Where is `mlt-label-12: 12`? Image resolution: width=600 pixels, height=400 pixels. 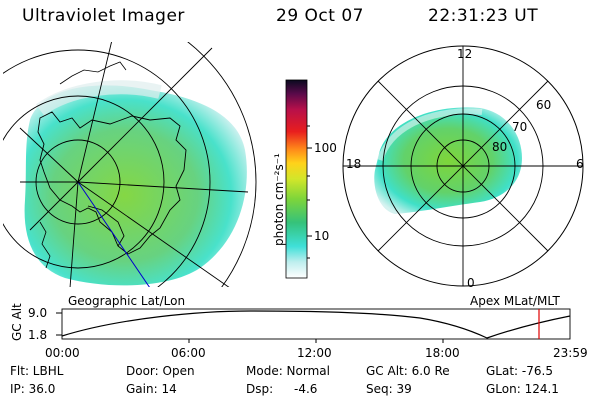
mlt-label-12: 12 is located at coordinates (465, 54).